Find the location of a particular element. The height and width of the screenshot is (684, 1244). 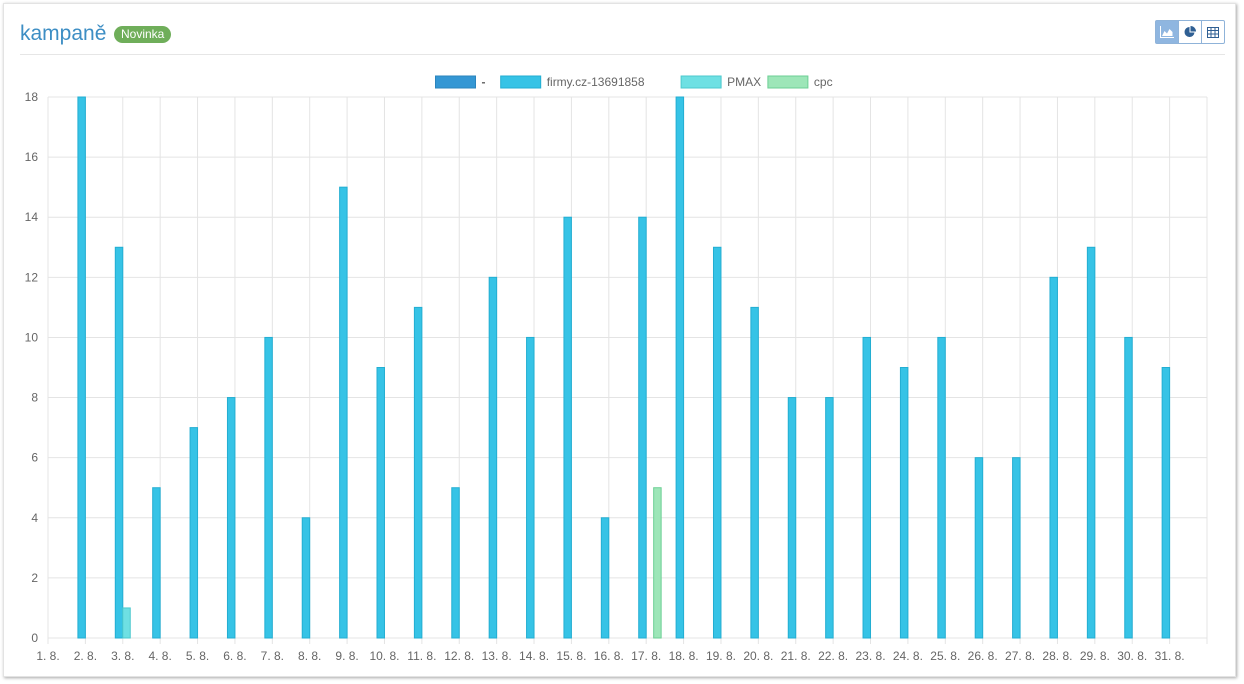

x-tick-label: 17. 8. is located at coordinates (646, 656).